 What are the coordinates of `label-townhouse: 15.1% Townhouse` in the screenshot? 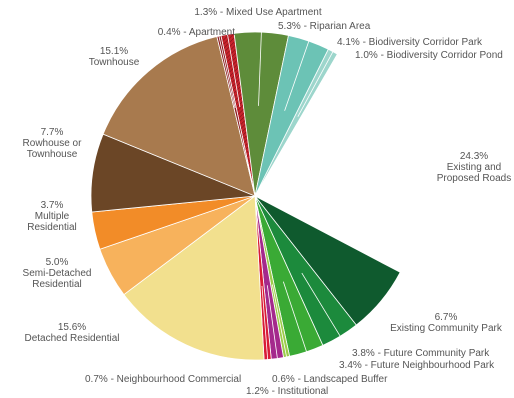 It's located at (114, 57).